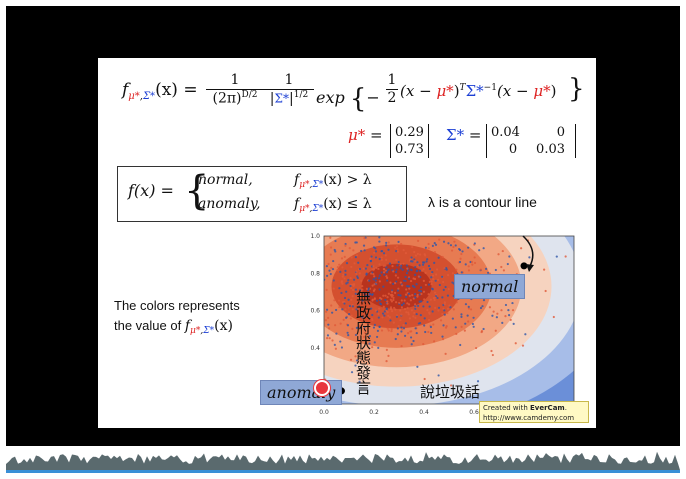 This screenshot has height=479, width=686. I want to click on case2-sub-mu: μ*, so click(304, 209).